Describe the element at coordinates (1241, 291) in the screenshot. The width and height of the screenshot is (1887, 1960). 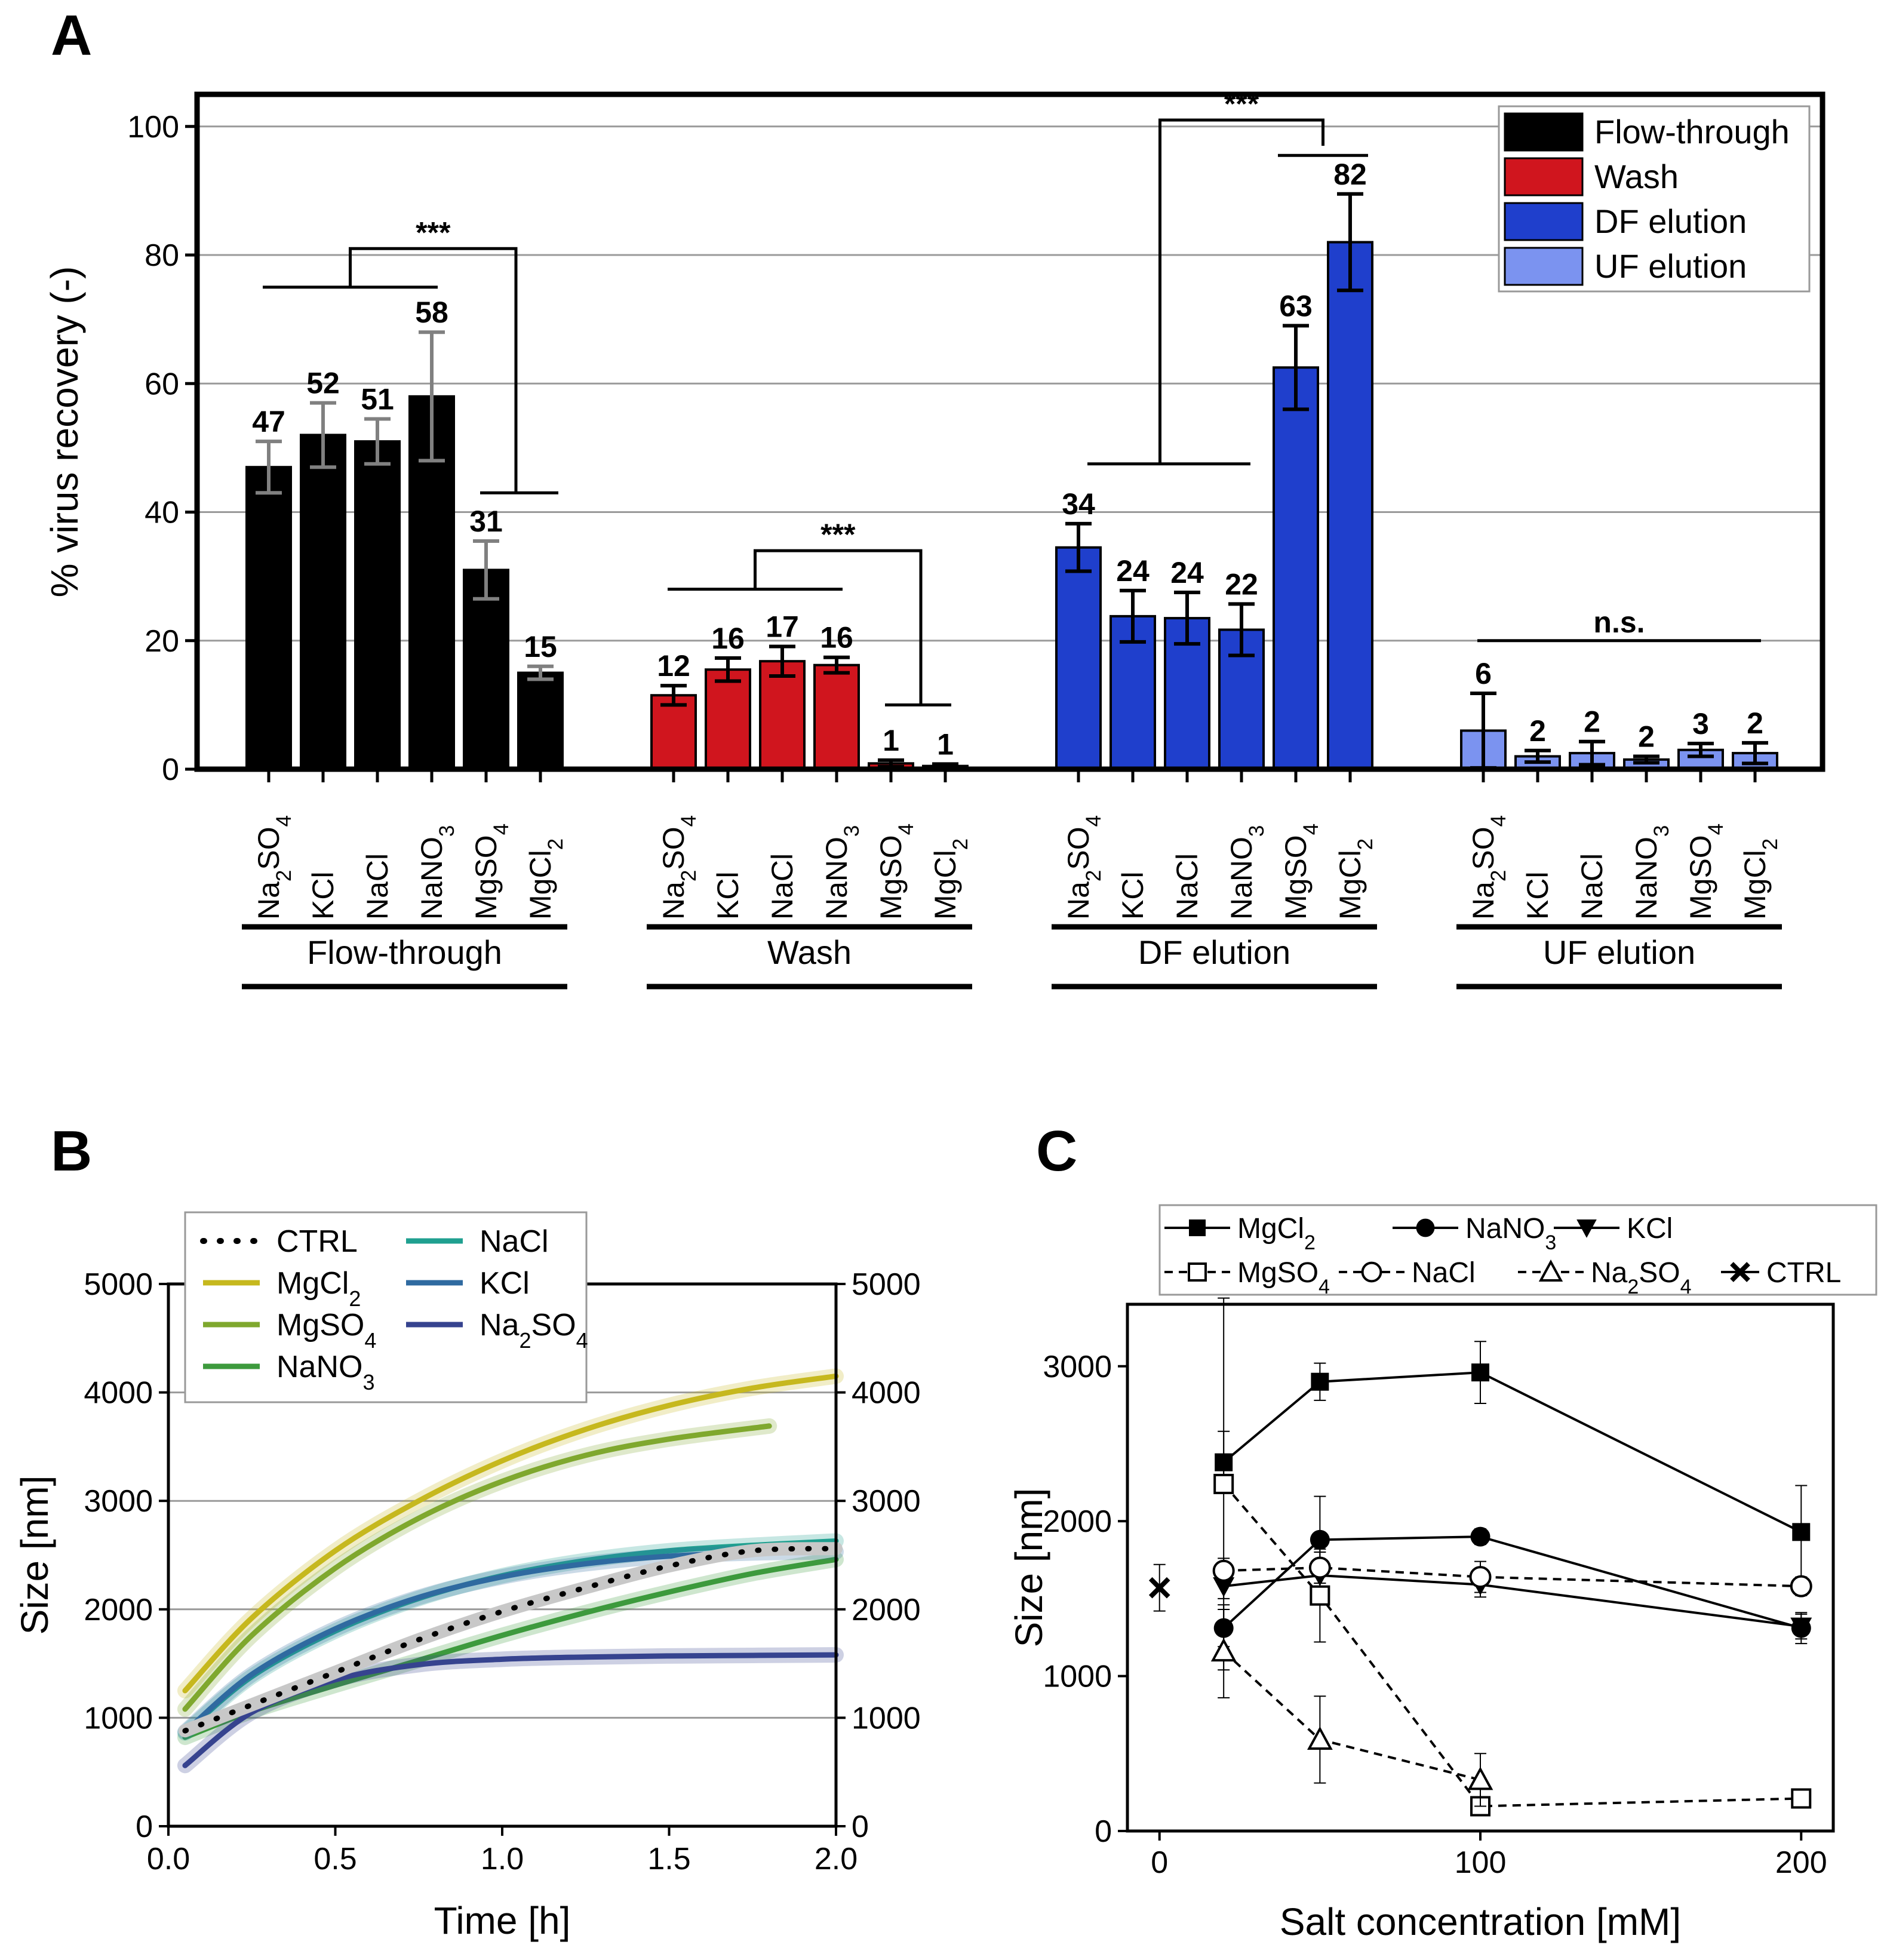
I see `significance-bracket` at that location.